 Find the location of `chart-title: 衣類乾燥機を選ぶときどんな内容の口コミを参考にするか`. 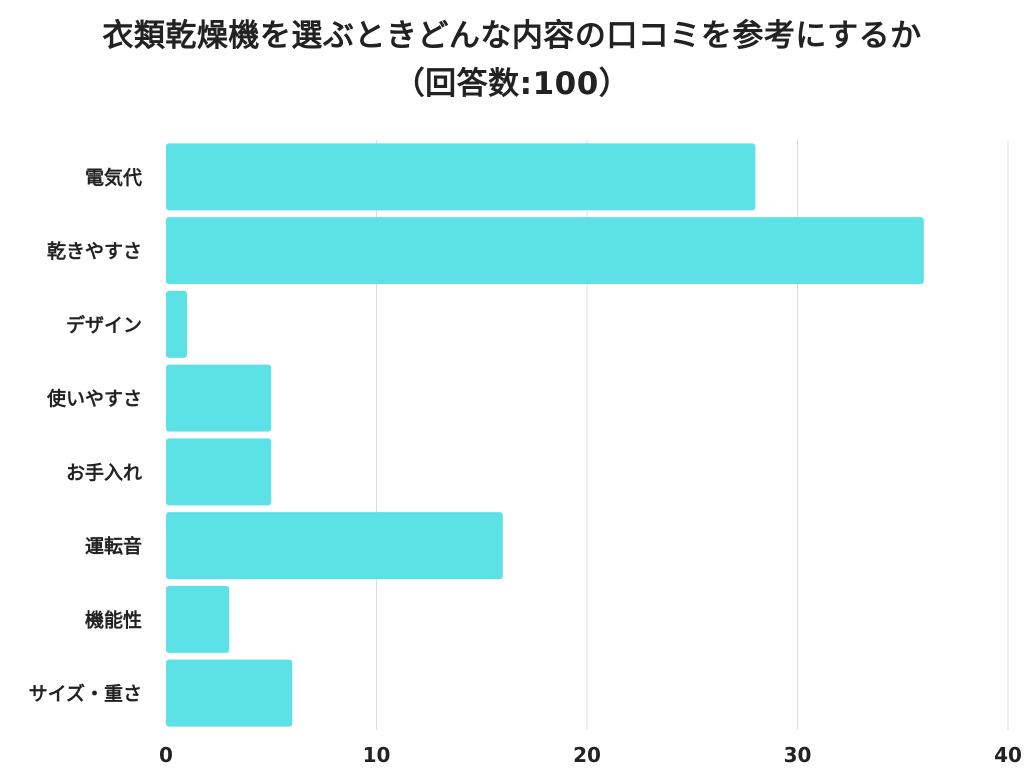

chart-title: 衣類乾燥機を選ぶときどんな内容の口コミを参考にするか is located at coordinates (512, 36).